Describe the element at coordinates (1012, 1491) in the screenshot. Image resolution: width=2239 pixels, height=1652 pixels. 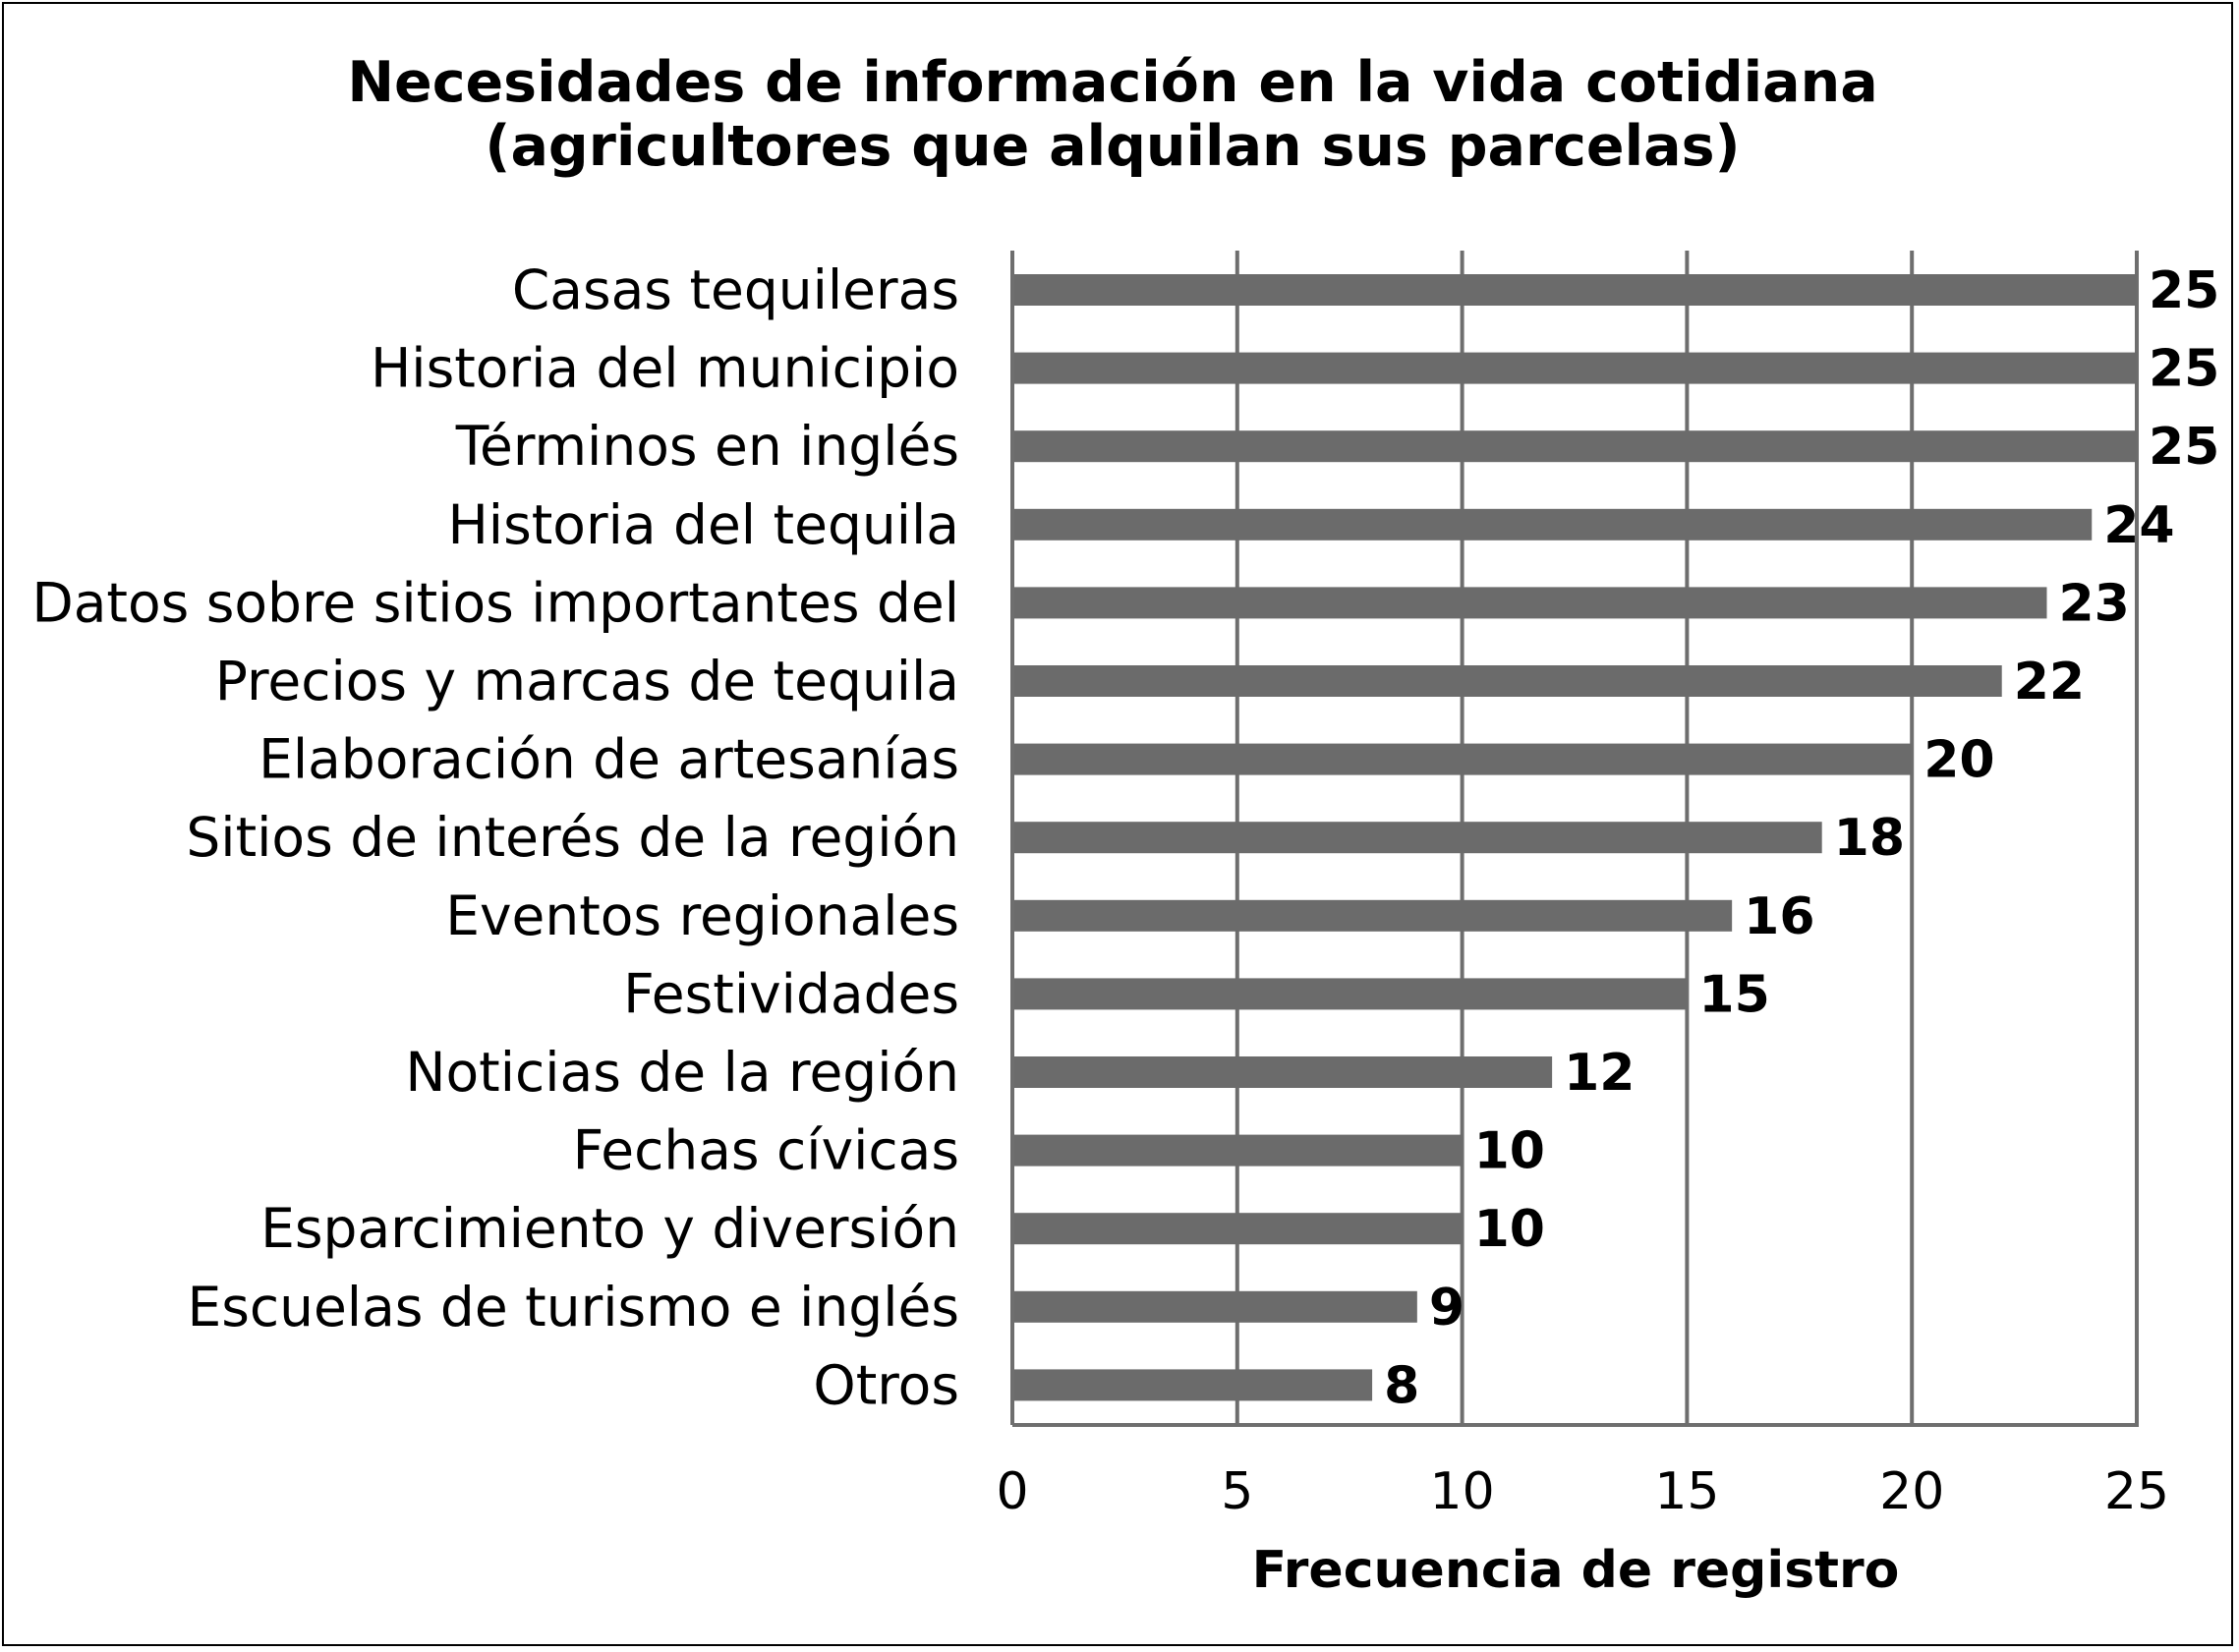
I see `x-tick-label: 0` at that location.